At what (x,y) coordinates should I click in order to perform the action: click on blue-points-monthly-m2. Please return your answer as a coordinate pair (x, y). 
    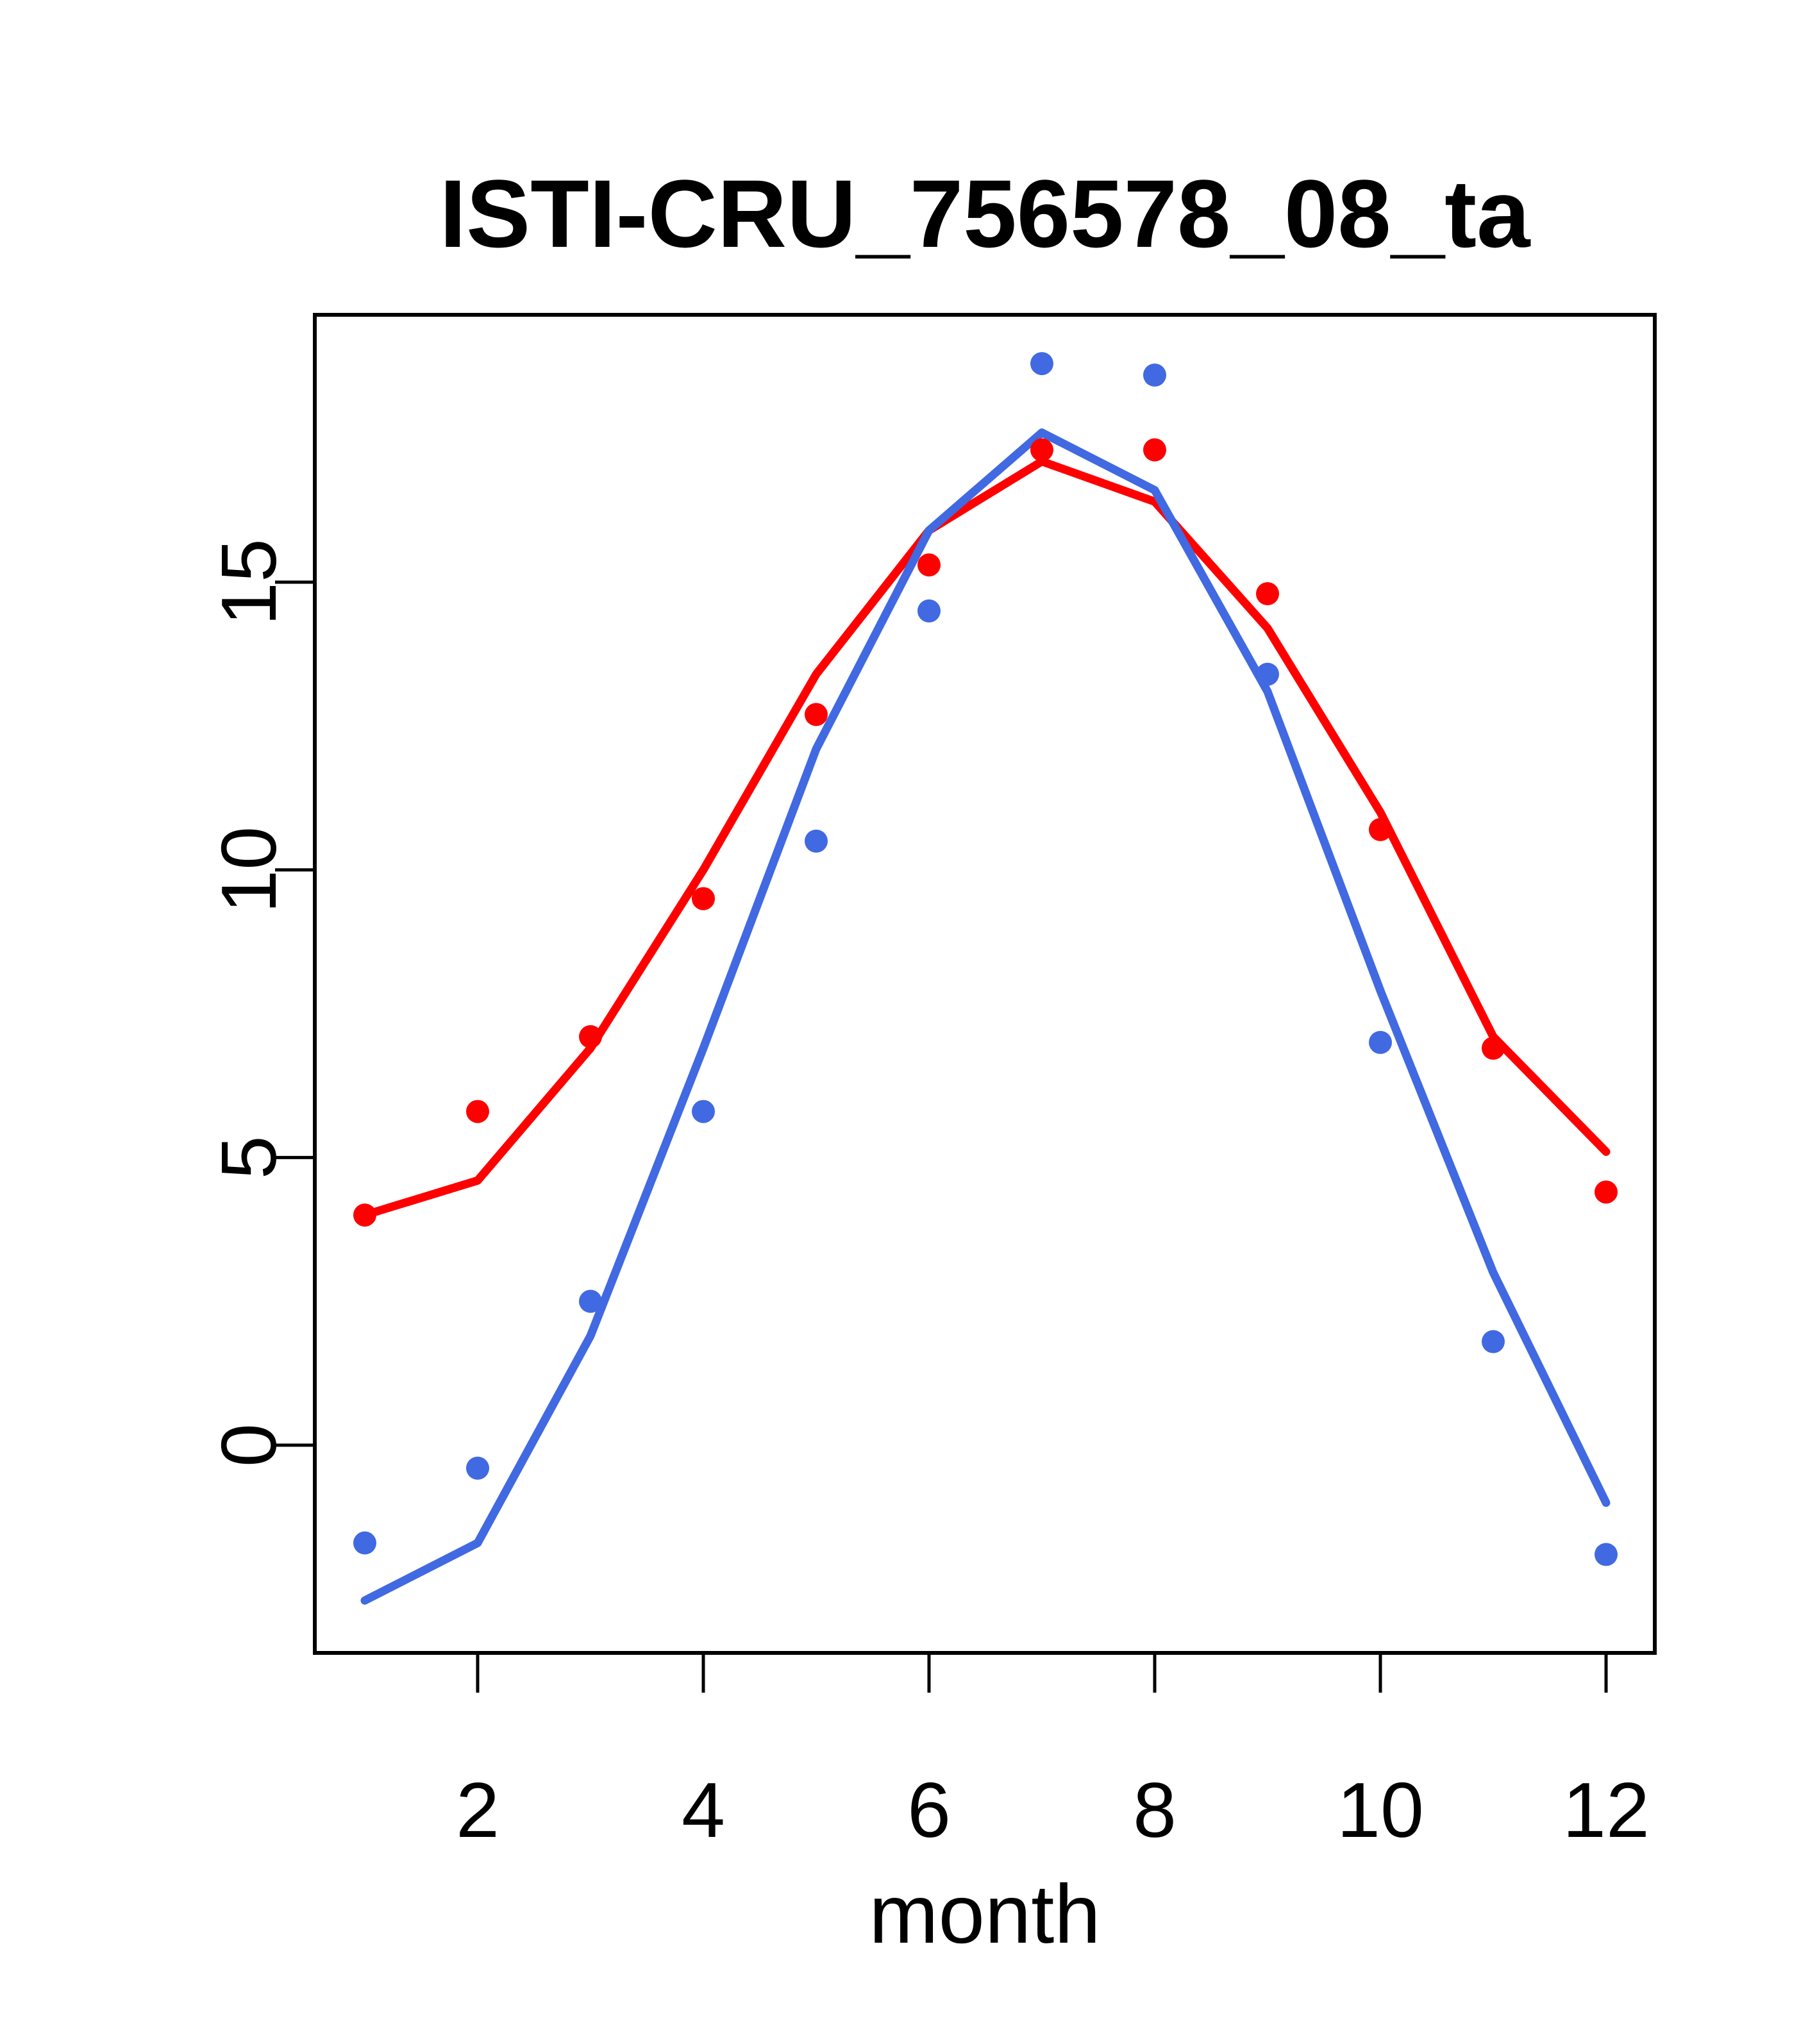
    Looking at the image, I should click on (477, 1468).